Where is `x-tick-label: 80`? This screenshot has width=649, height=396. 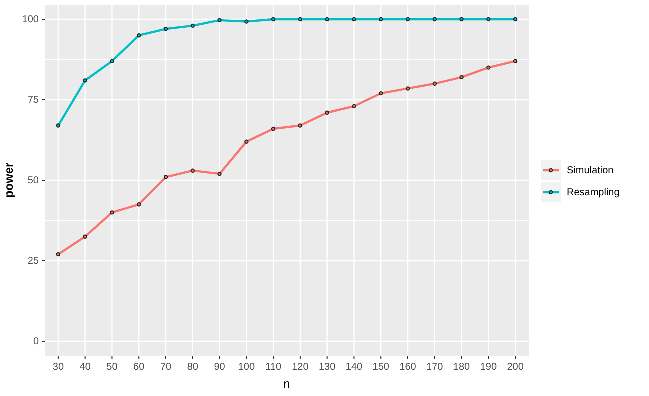 x-tick-label: 80 is located at coordinates (193, 367).